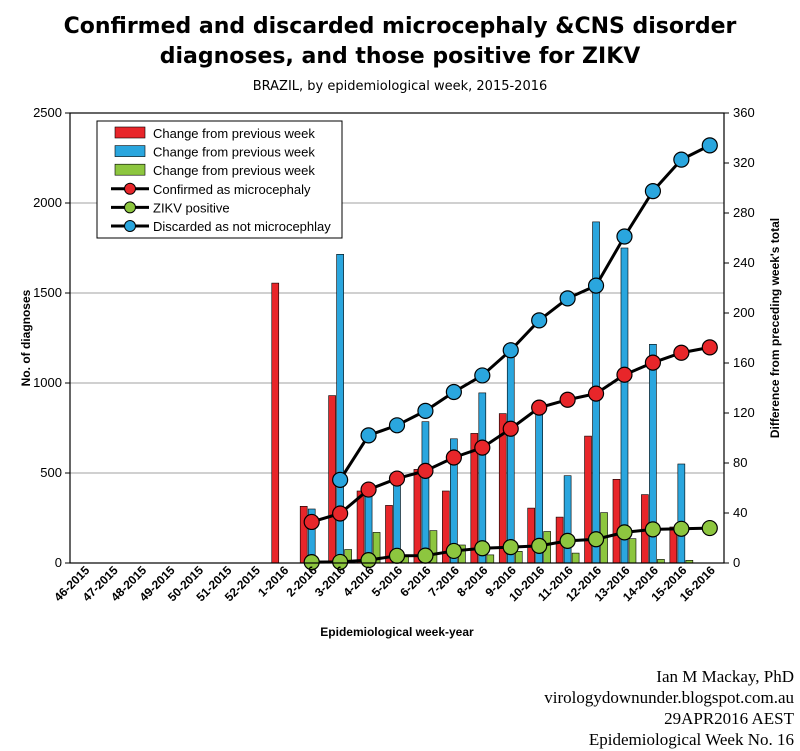 This screenshot has width=800, height=751. I want to click on y-tick-label: 1000, so click(47, 382).